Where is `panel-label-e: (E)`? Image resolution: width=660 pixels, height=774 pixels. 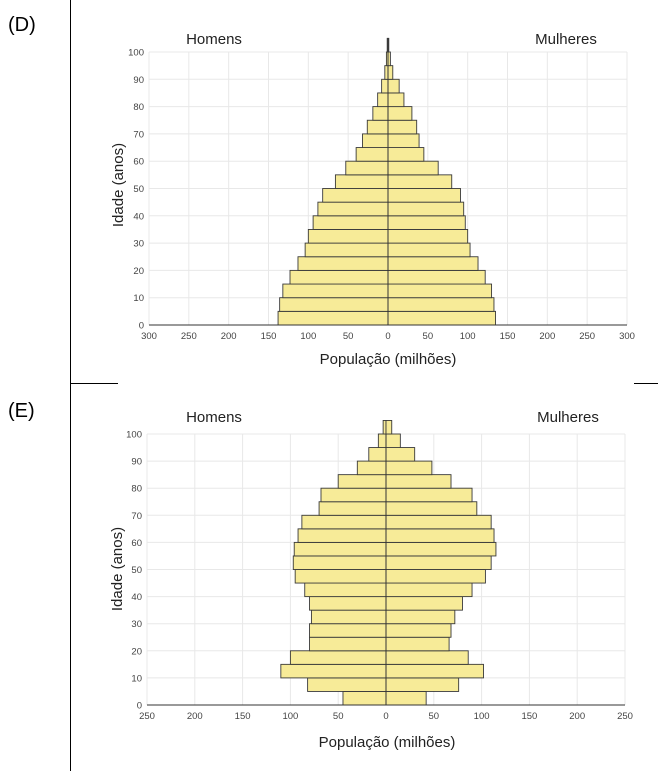 panel-label-e: (E) is located at coordinates (21, 411).